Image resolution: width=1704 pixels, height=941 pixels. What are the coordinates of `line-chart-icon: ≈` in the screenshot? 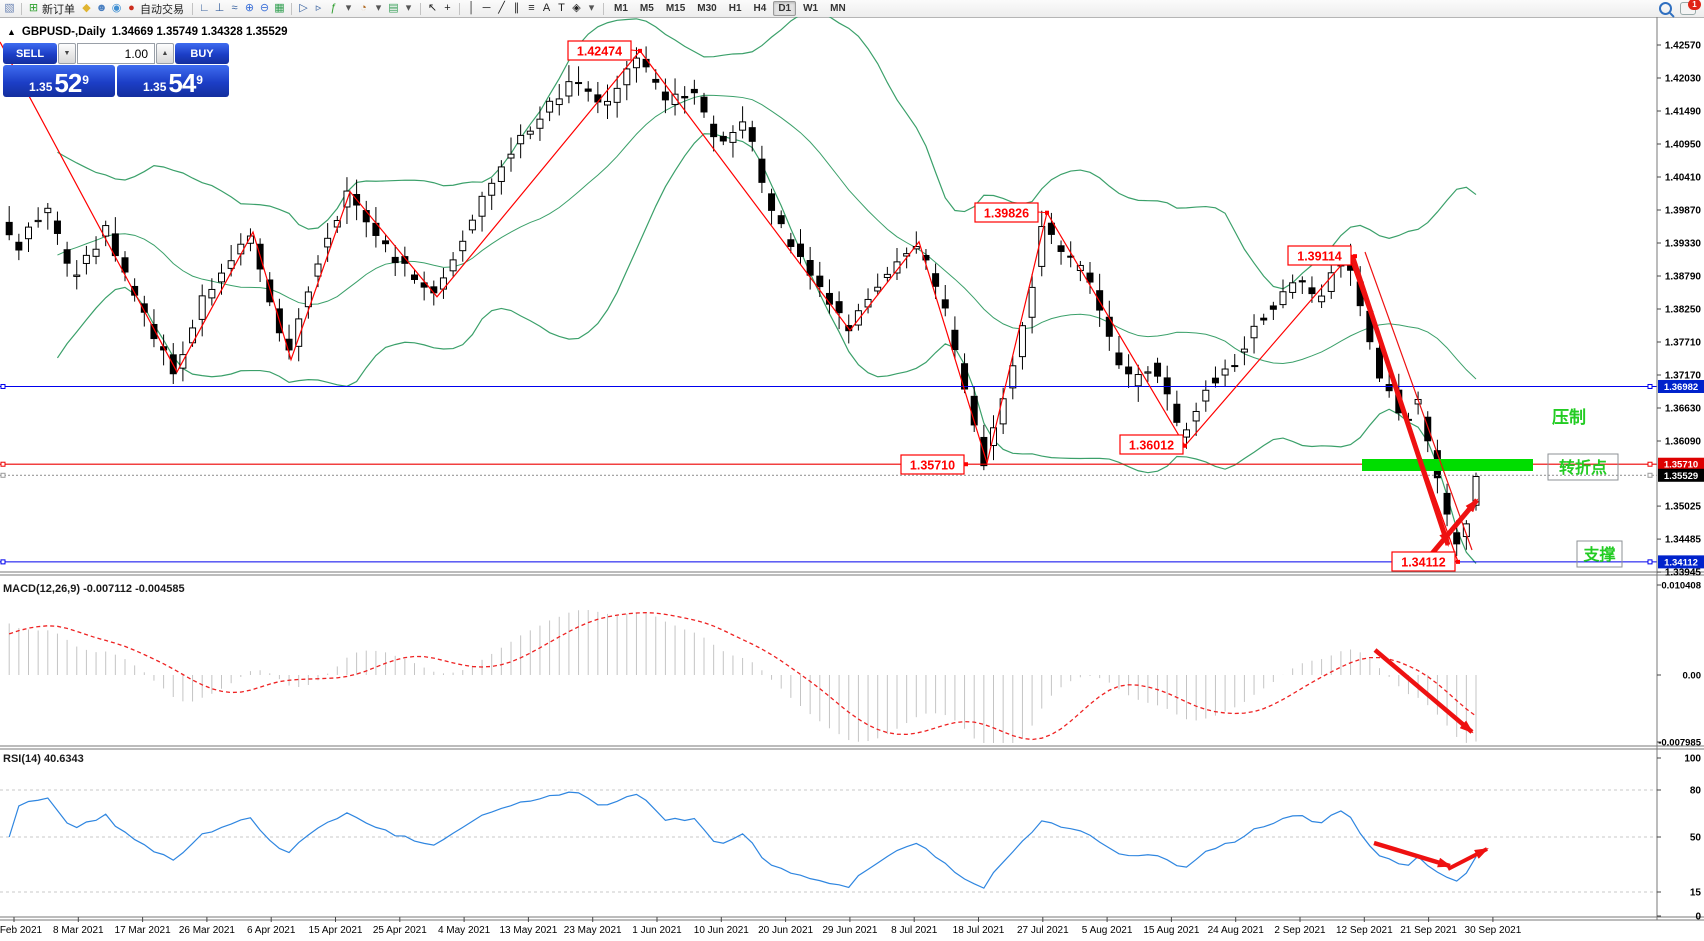 It's located at (234, 8).